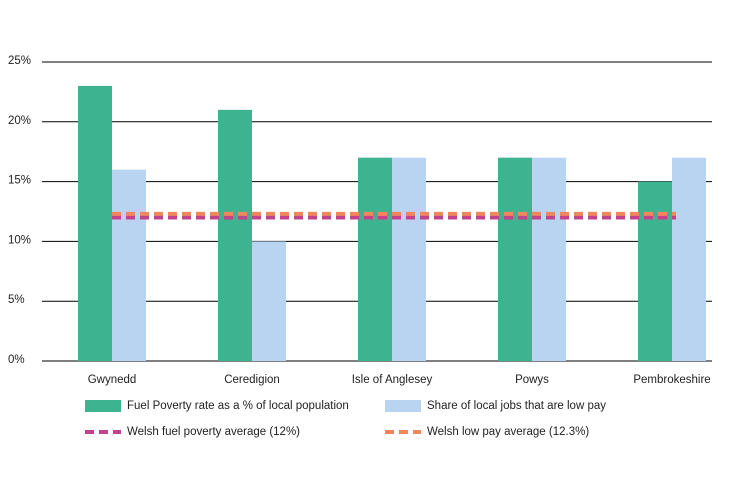  What do you see at coordinates (508, 432) in the screenshot?
I see `legend-label: Welsh low pay average (12.3%)` at bounding box center [508, 432].